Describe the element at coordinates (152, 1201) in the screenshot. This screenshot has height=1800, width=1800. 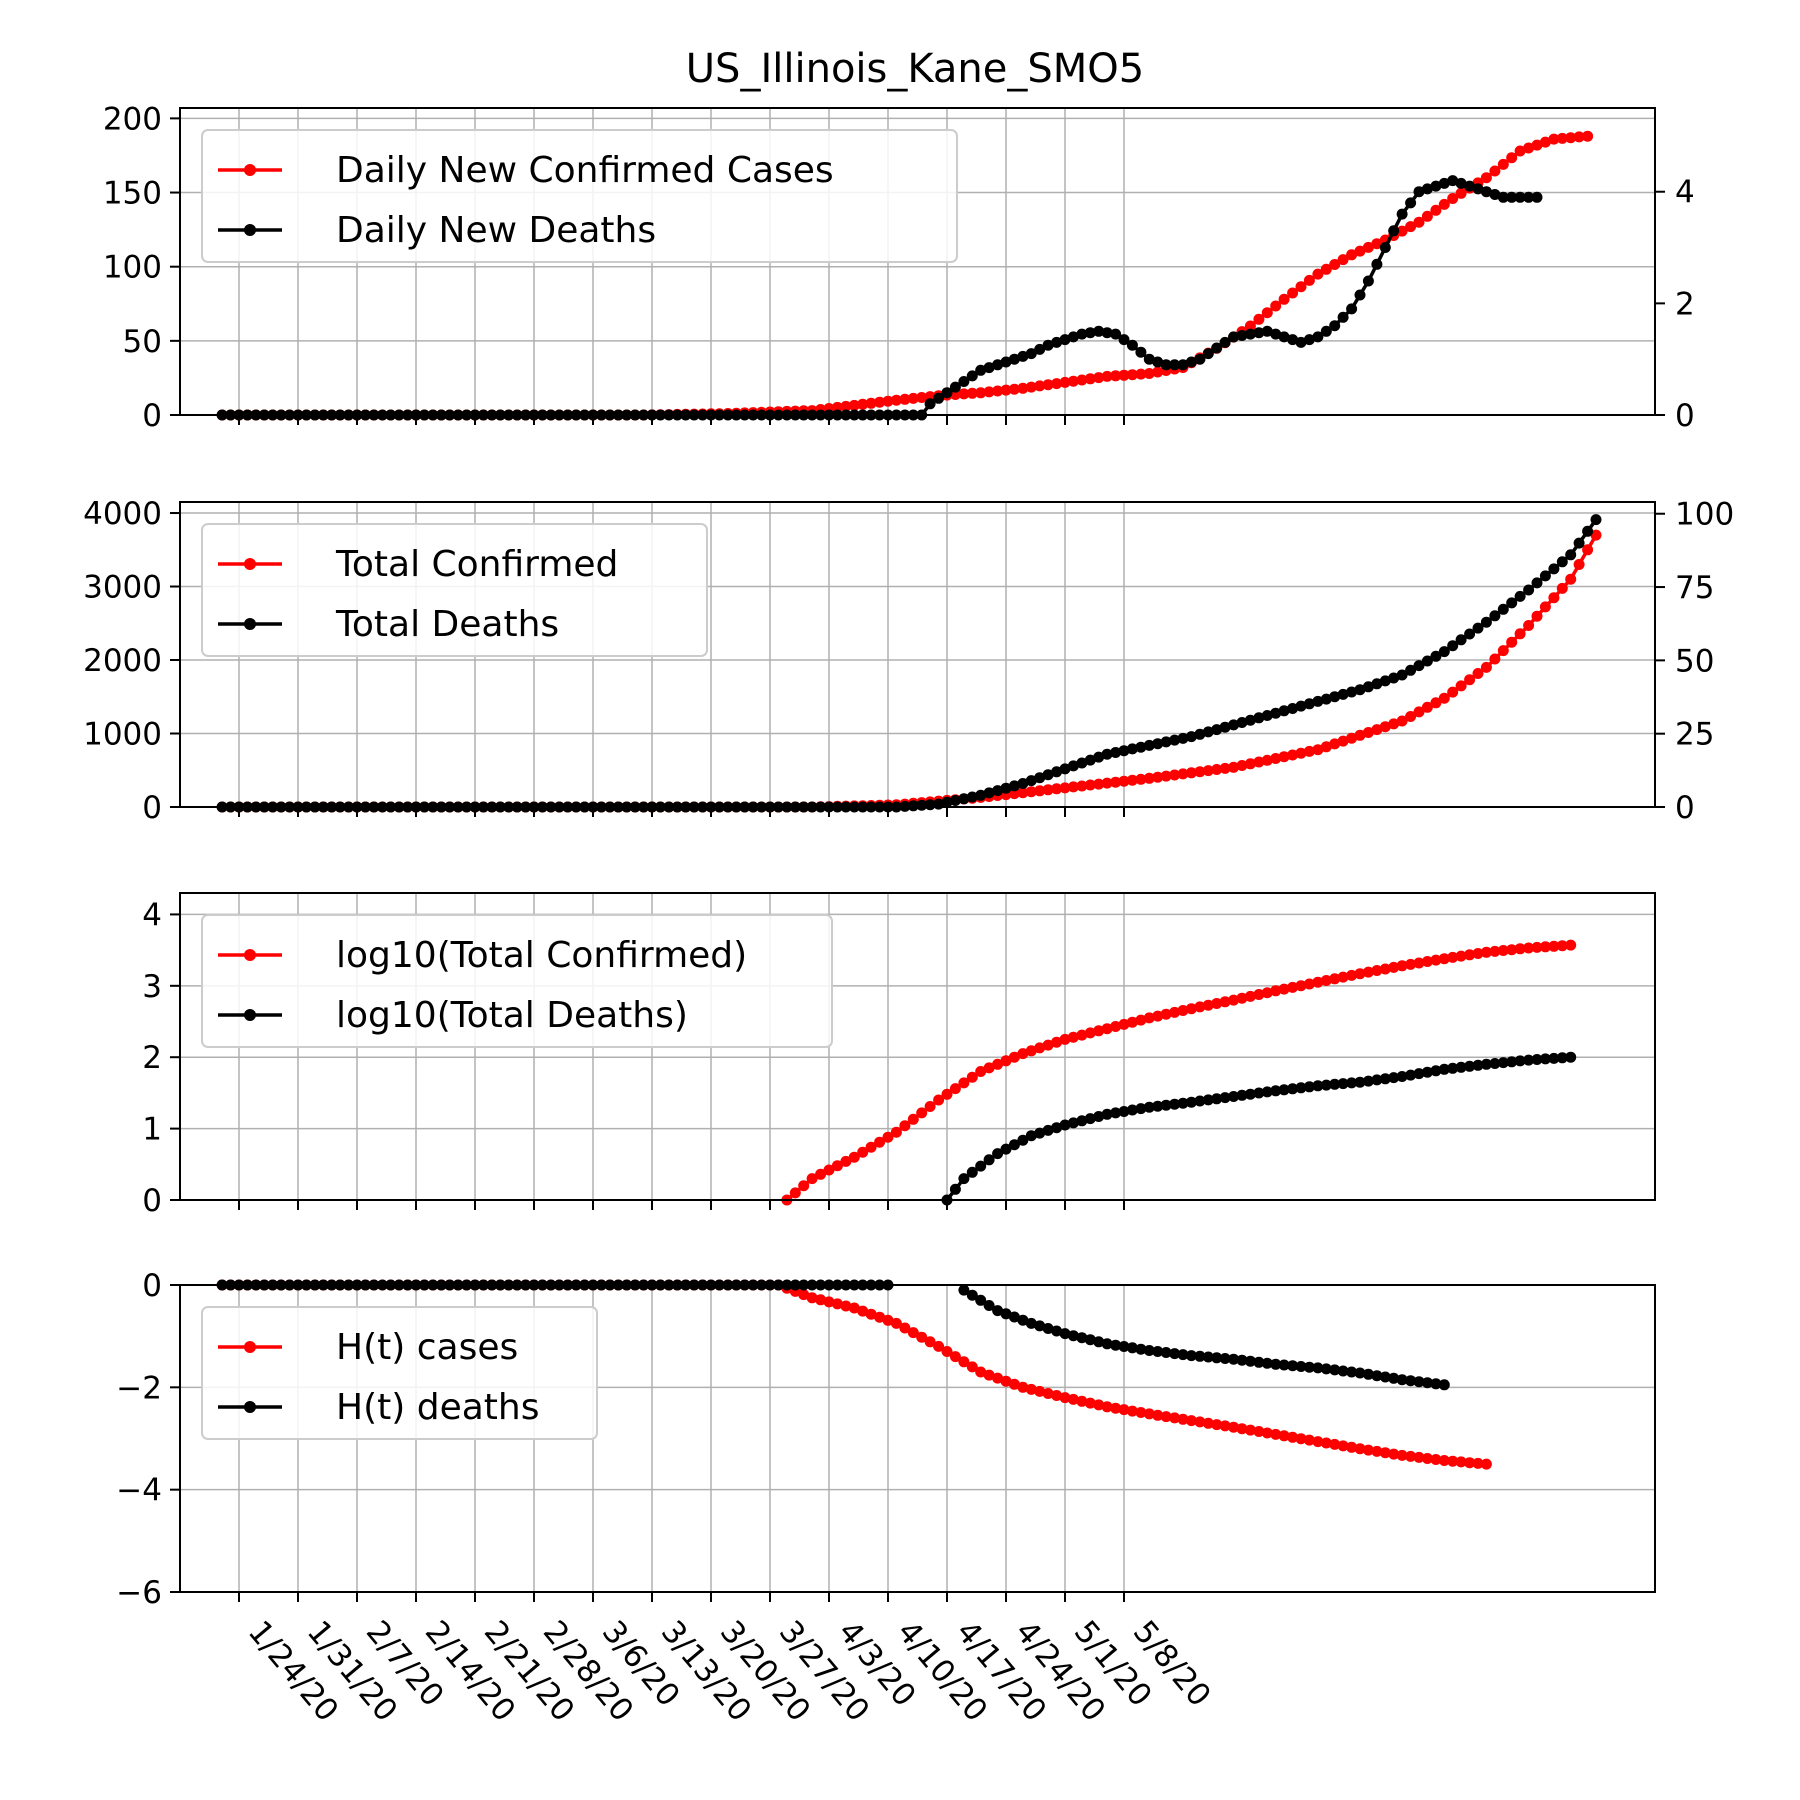
I see `y-tick-label: 0` at that location.